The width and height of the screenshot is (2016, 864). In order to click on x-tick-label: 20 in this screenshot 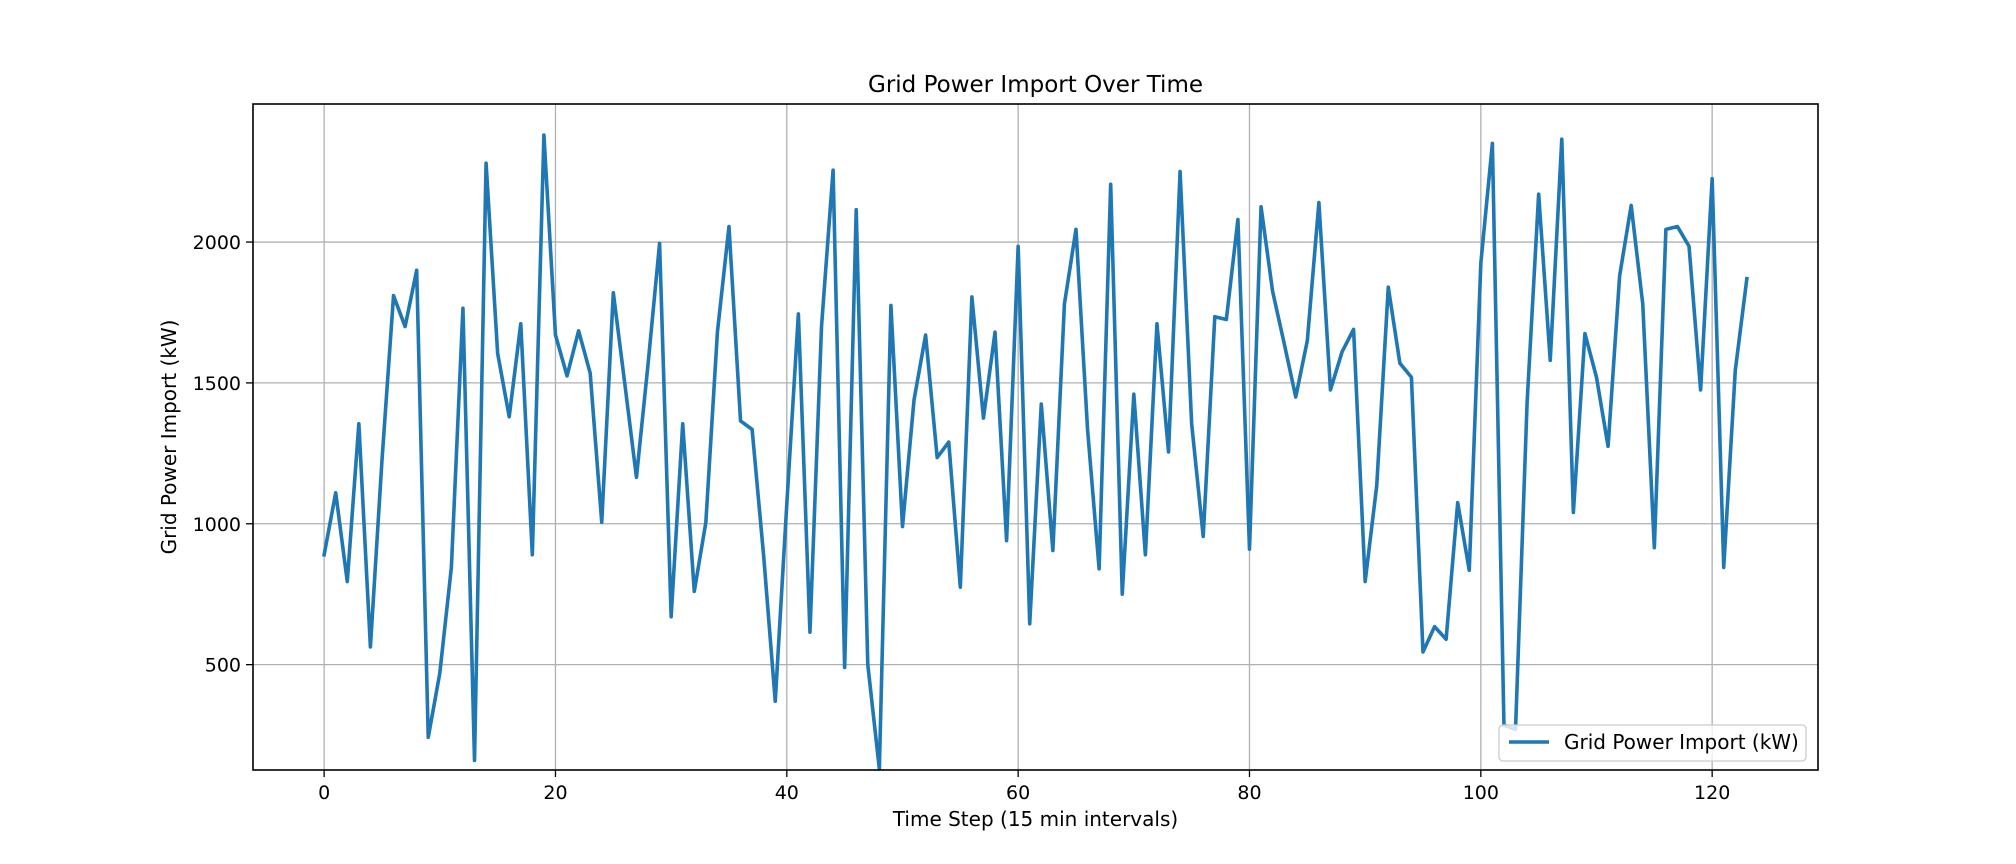, I will do `click(555, 793)`.